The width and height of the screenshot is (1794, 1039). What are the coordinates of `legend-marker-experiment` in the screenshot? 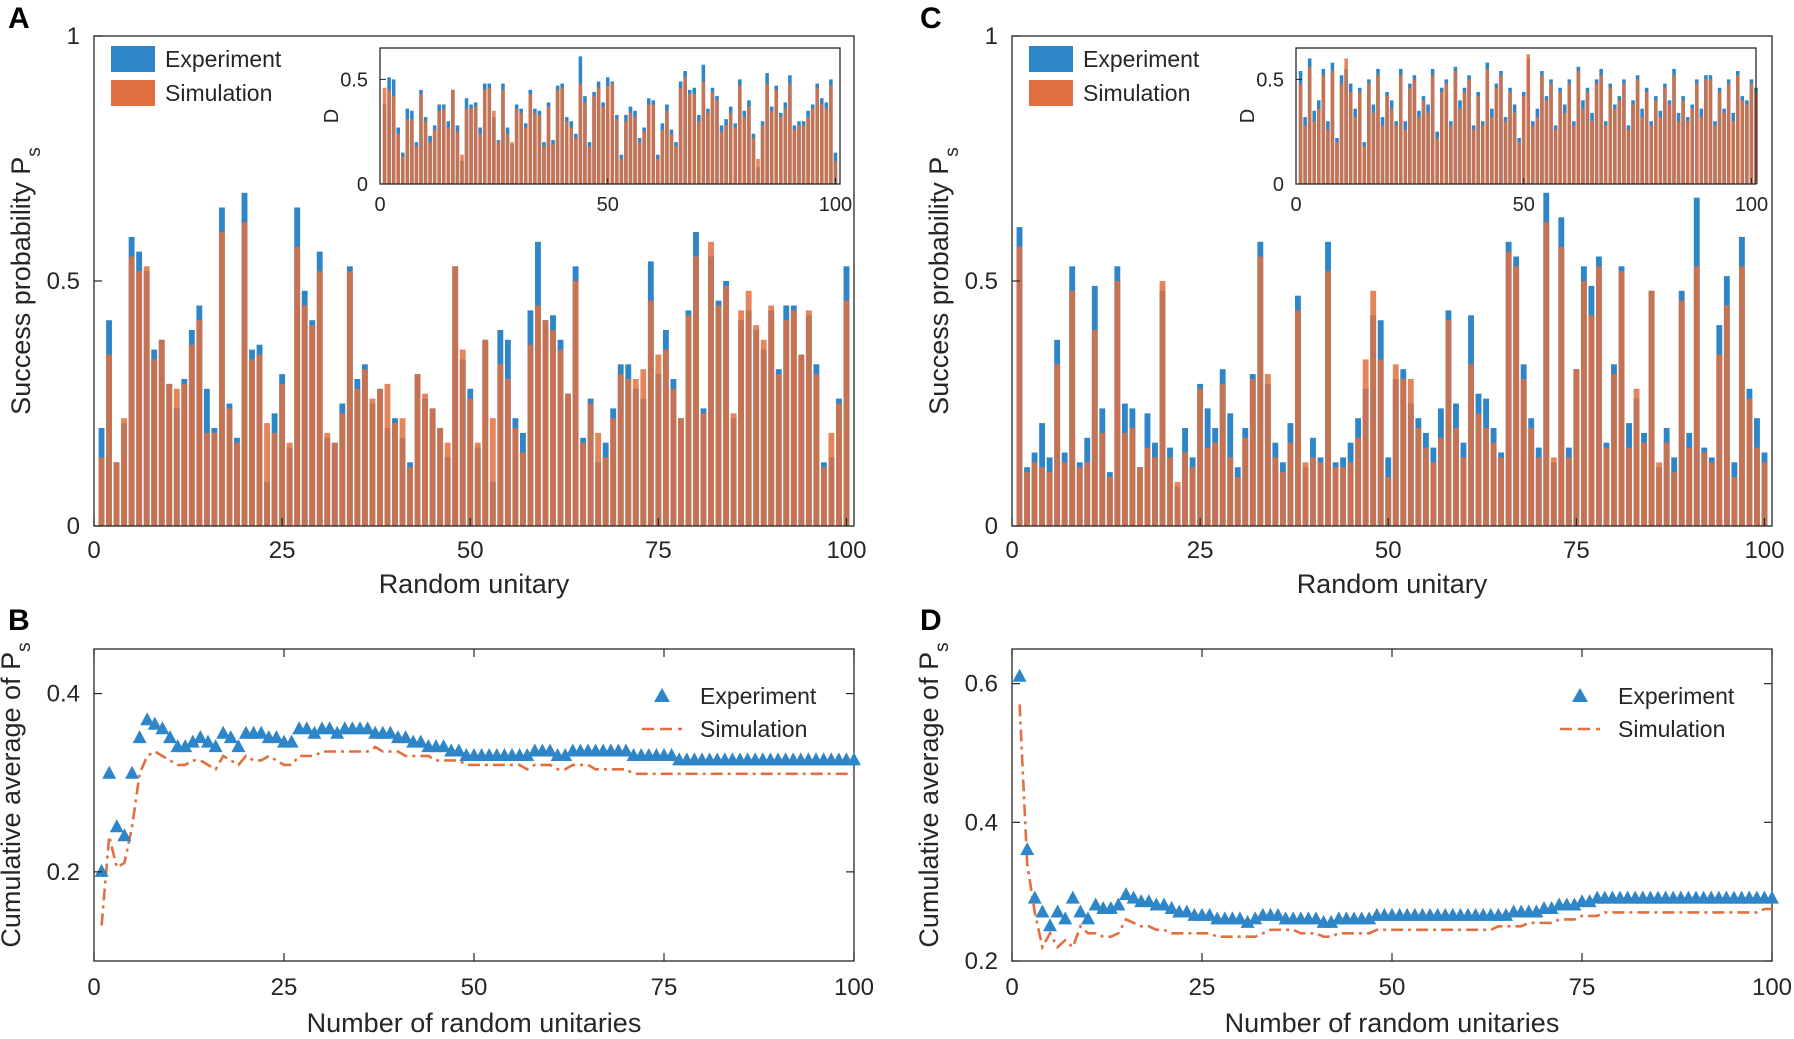 It's located at (662, 695).